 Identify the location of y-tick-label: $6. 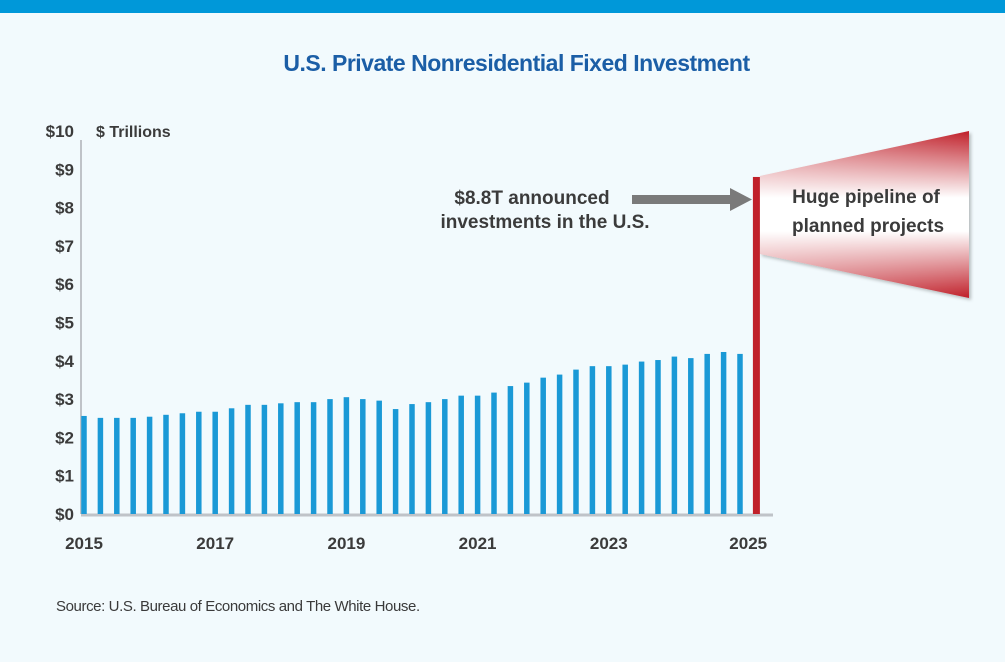
(64, 284).